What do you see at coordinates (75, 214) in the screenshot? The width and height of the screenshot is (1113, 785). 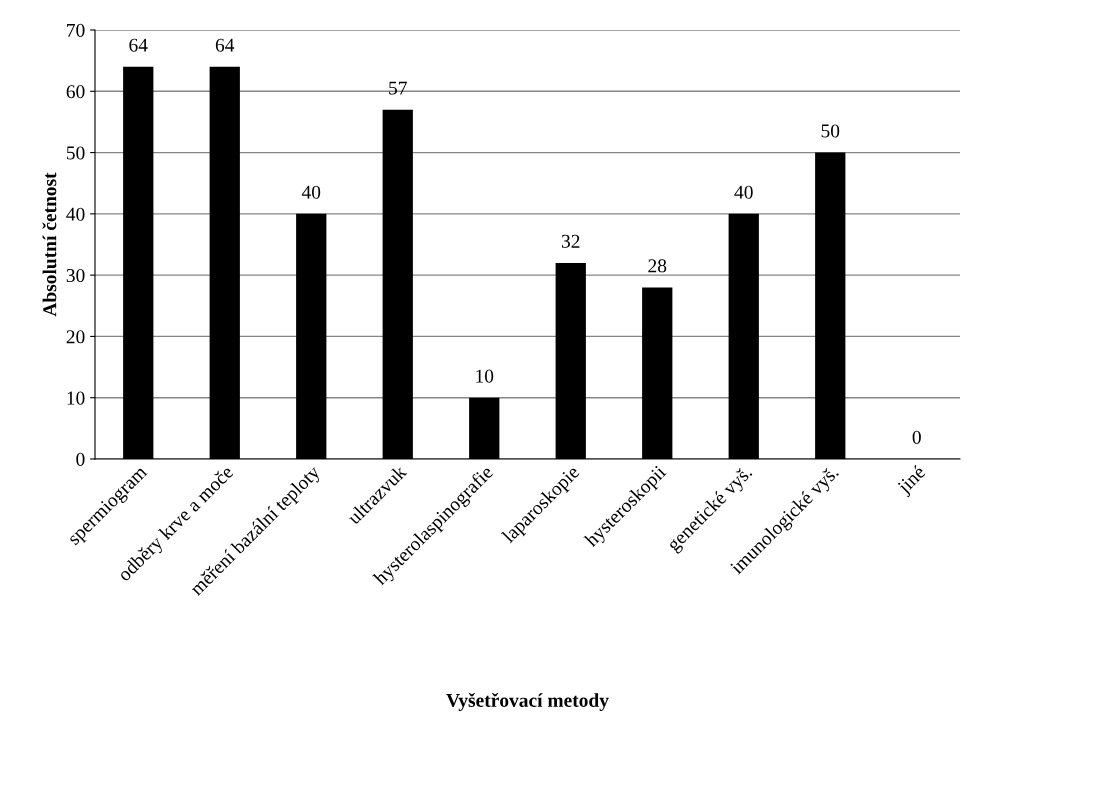 I see `y-tick-label: 40` at bounding box center [75, 214].